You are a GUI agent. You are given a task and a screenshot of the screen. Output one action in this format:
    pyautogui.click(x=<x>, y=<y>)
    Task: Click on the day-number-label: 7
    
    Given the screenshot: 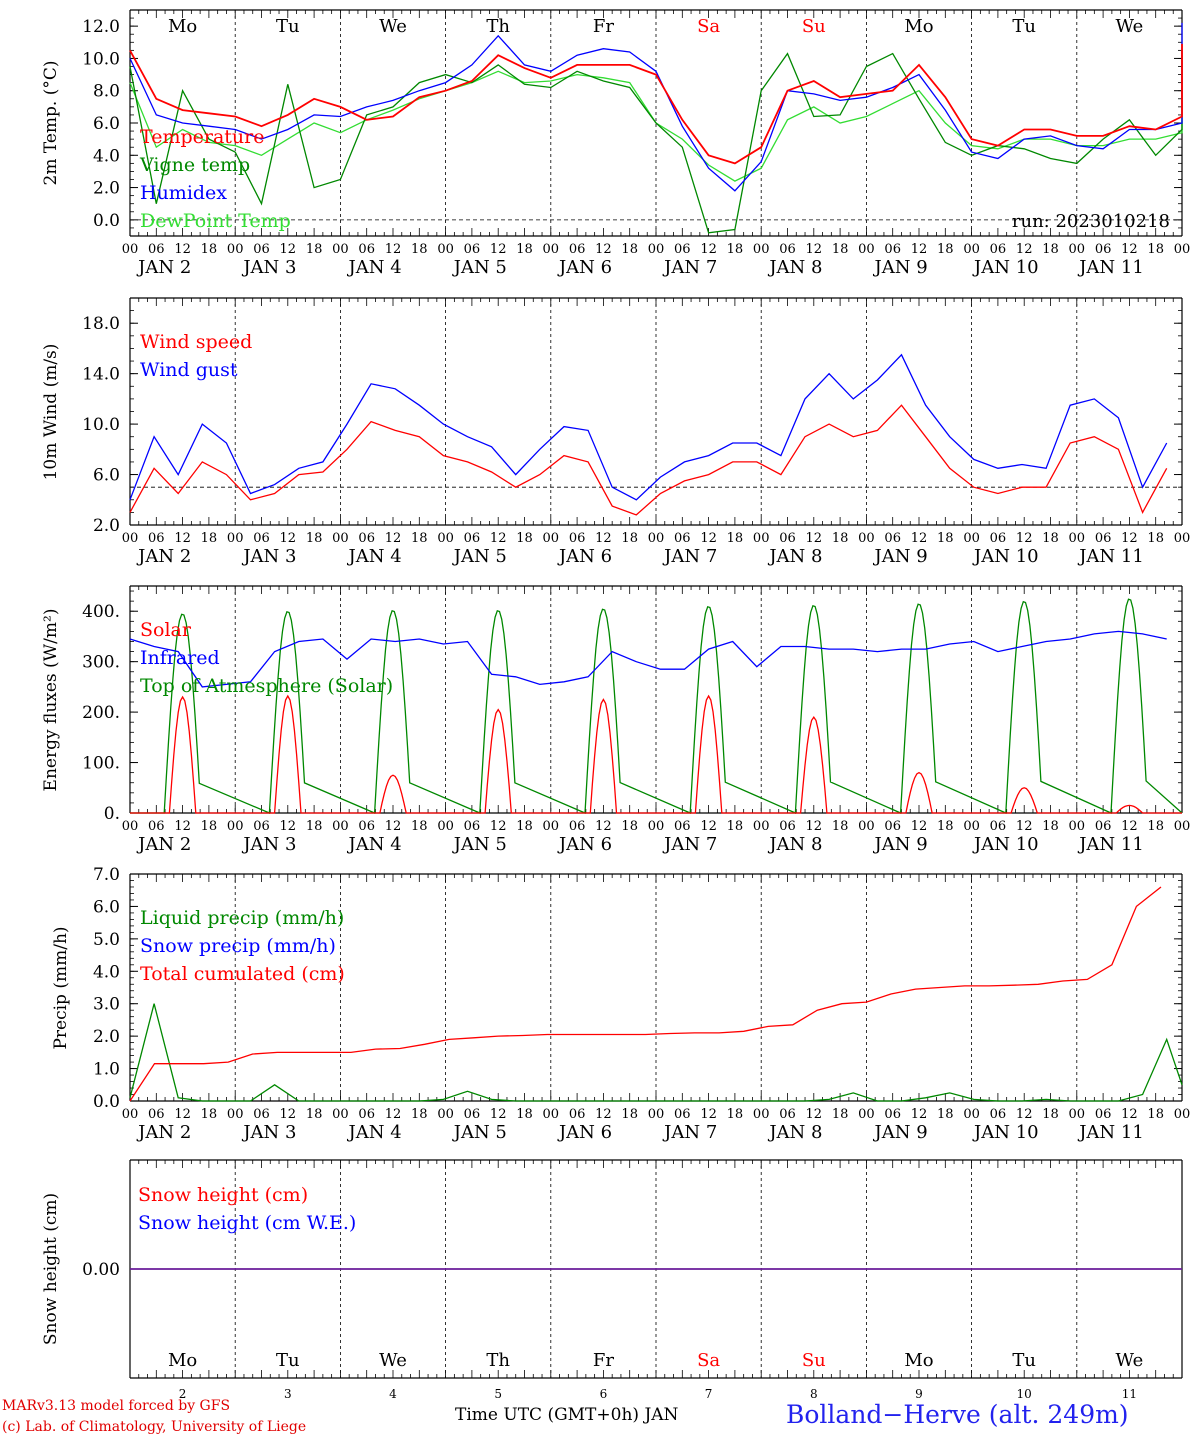 What is the action you would take?
    pyautogui.click(x=709, y=1394)
    